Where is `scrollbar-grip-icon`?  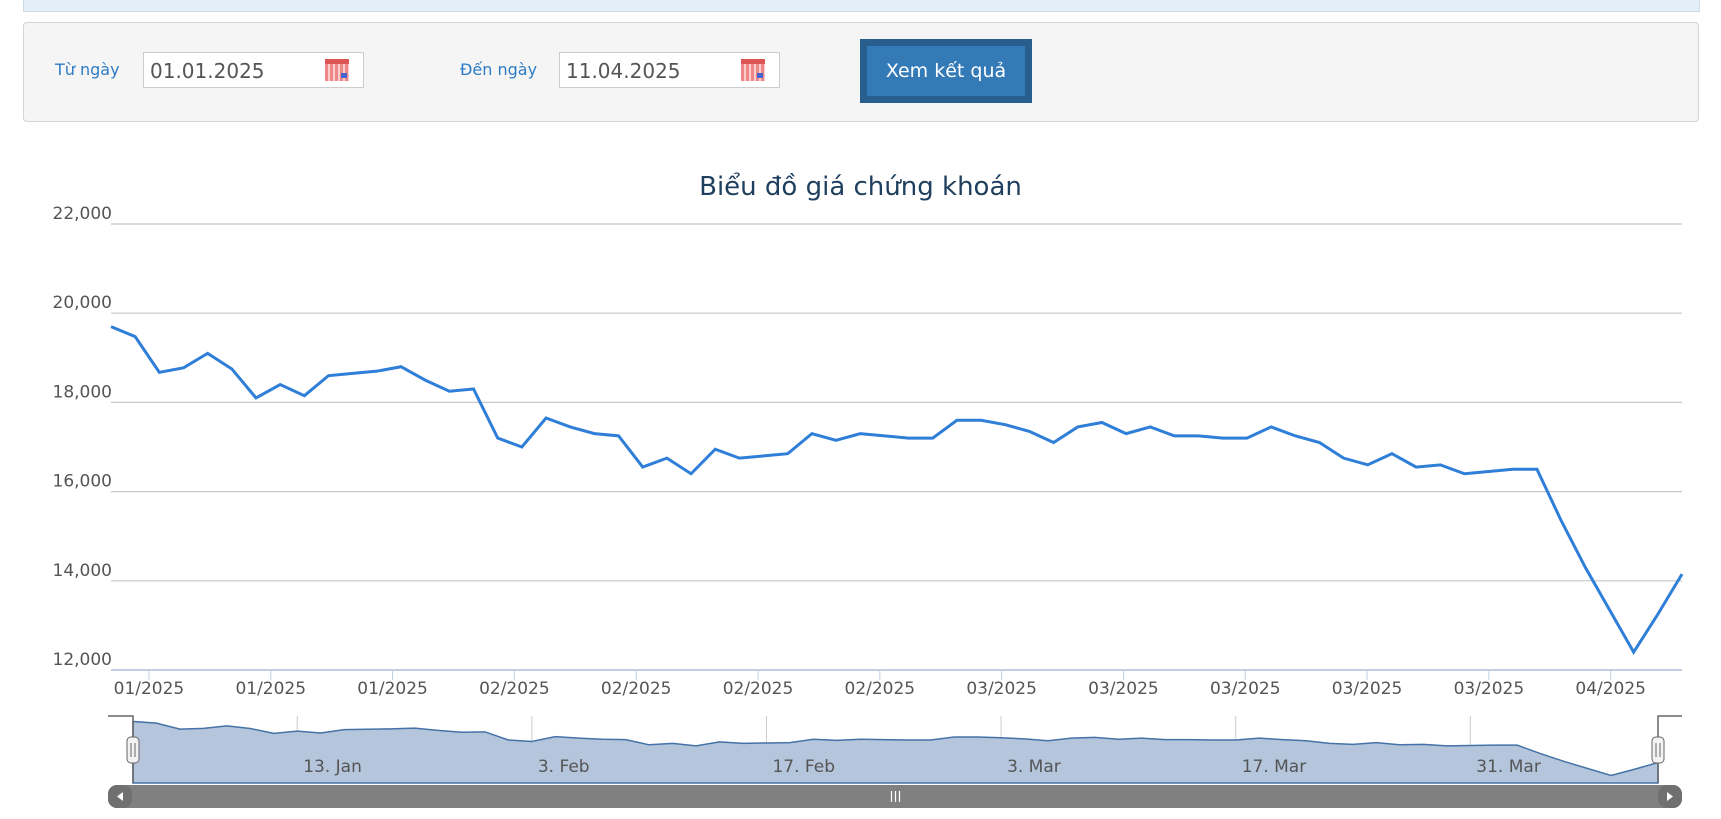 scrollbar-grip-icon is located at coordinates (895, 796).